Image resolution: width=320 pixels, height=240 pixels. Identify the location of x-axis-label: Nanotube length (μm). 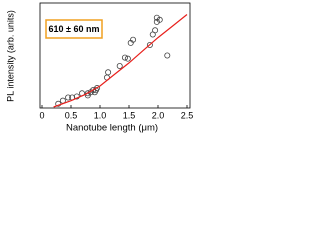
(112, 128).